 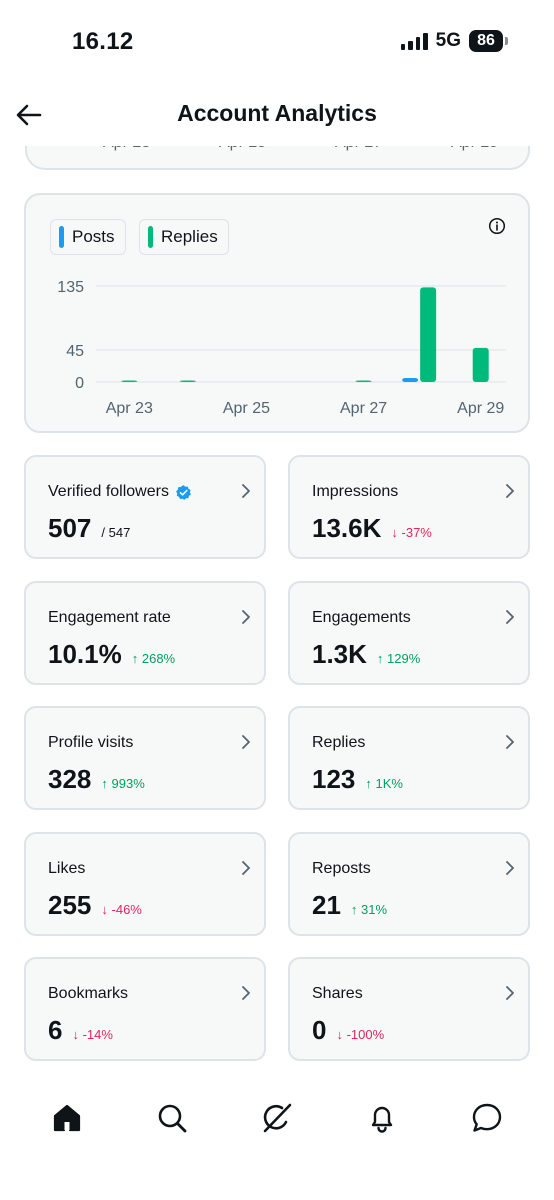 What do you see at coordinates (389, 783) in the screenshot?
I see `metric-change-value: 1K%` at bounding box center [389, 783].